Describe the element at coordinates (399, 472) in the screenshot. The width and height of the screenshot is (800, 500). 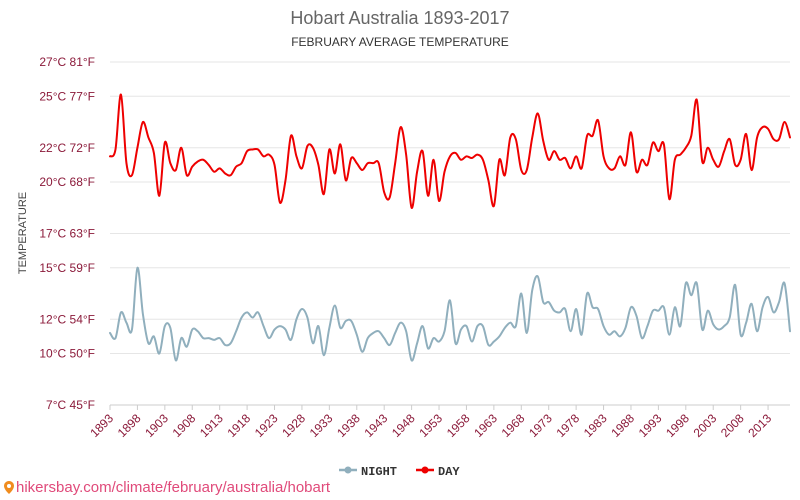
I see `legend: NIGHT DAY` at that location.